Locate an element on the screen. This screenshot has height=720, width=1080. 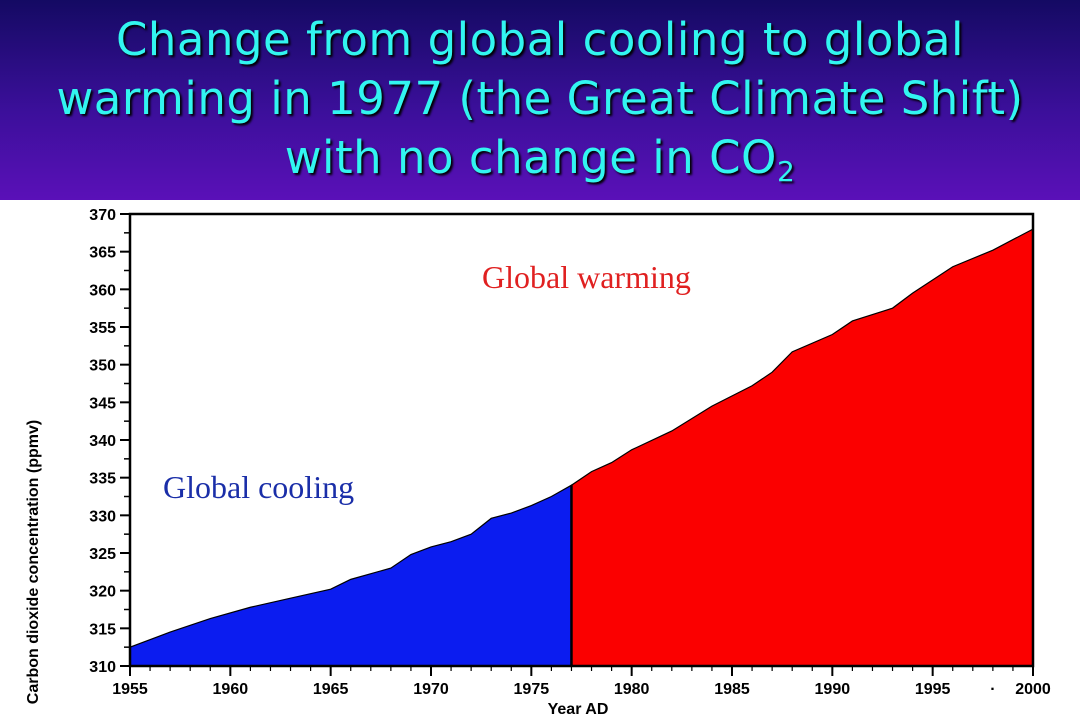
x-tick-label: 1975 is located at coordinates (532, 689).